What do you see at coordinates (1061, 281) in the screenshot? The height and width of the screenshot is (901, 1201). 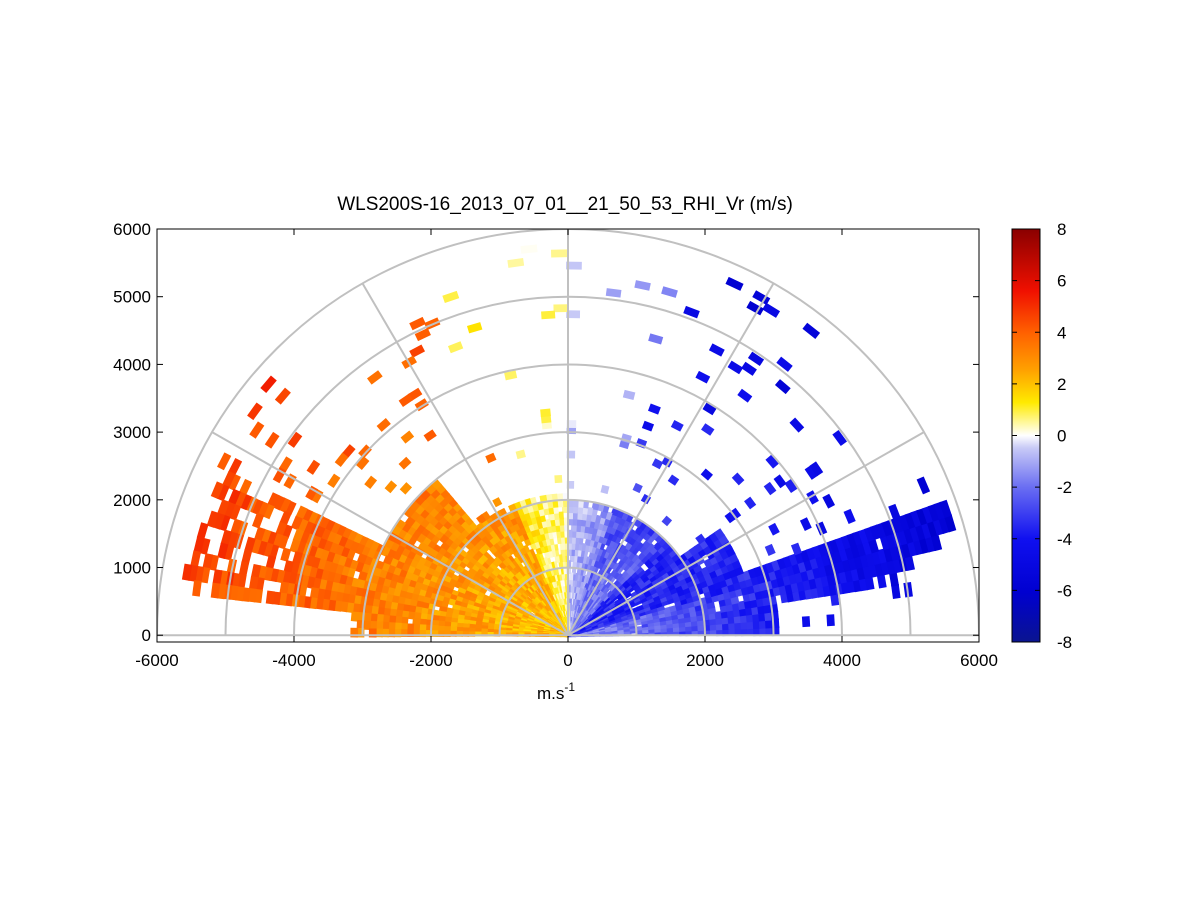 I see `colorbar-tick-label: 6` at bounding box center [1061, 281].